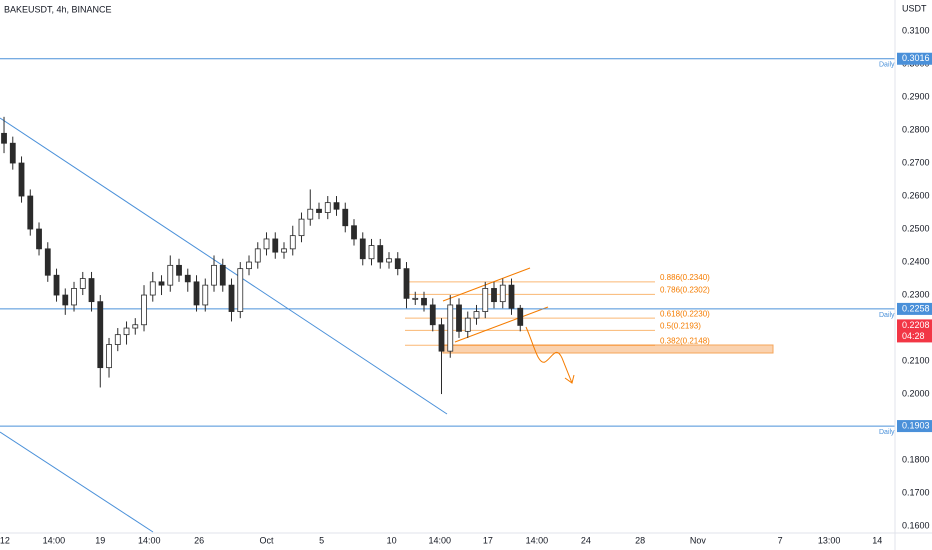 The height and width of the screenshot is (550, 932). Describe the element at coordinates (486, 284) in the screenshot. I see `channel-line` at that location.